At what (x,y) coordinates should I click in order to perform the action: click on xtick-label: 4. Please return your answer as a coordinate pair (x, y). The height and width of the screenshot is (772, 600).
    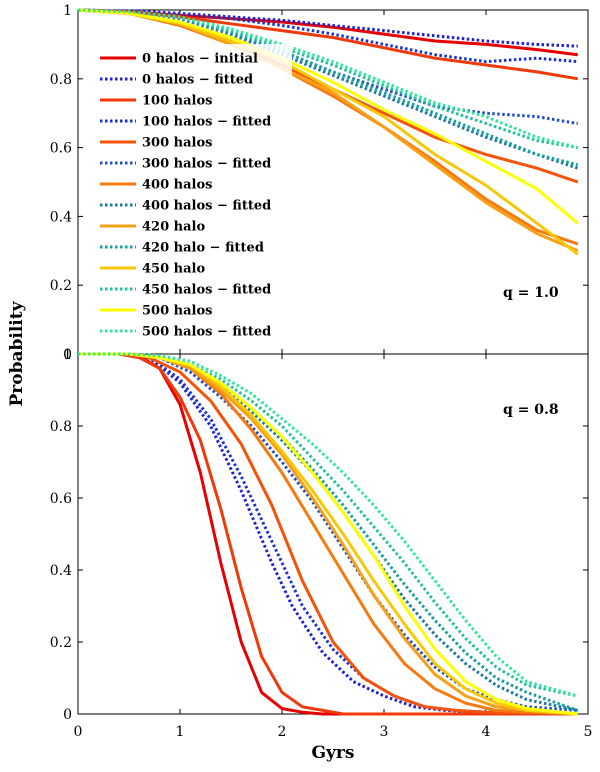
    Looking at the image, I should click on (486, 732).